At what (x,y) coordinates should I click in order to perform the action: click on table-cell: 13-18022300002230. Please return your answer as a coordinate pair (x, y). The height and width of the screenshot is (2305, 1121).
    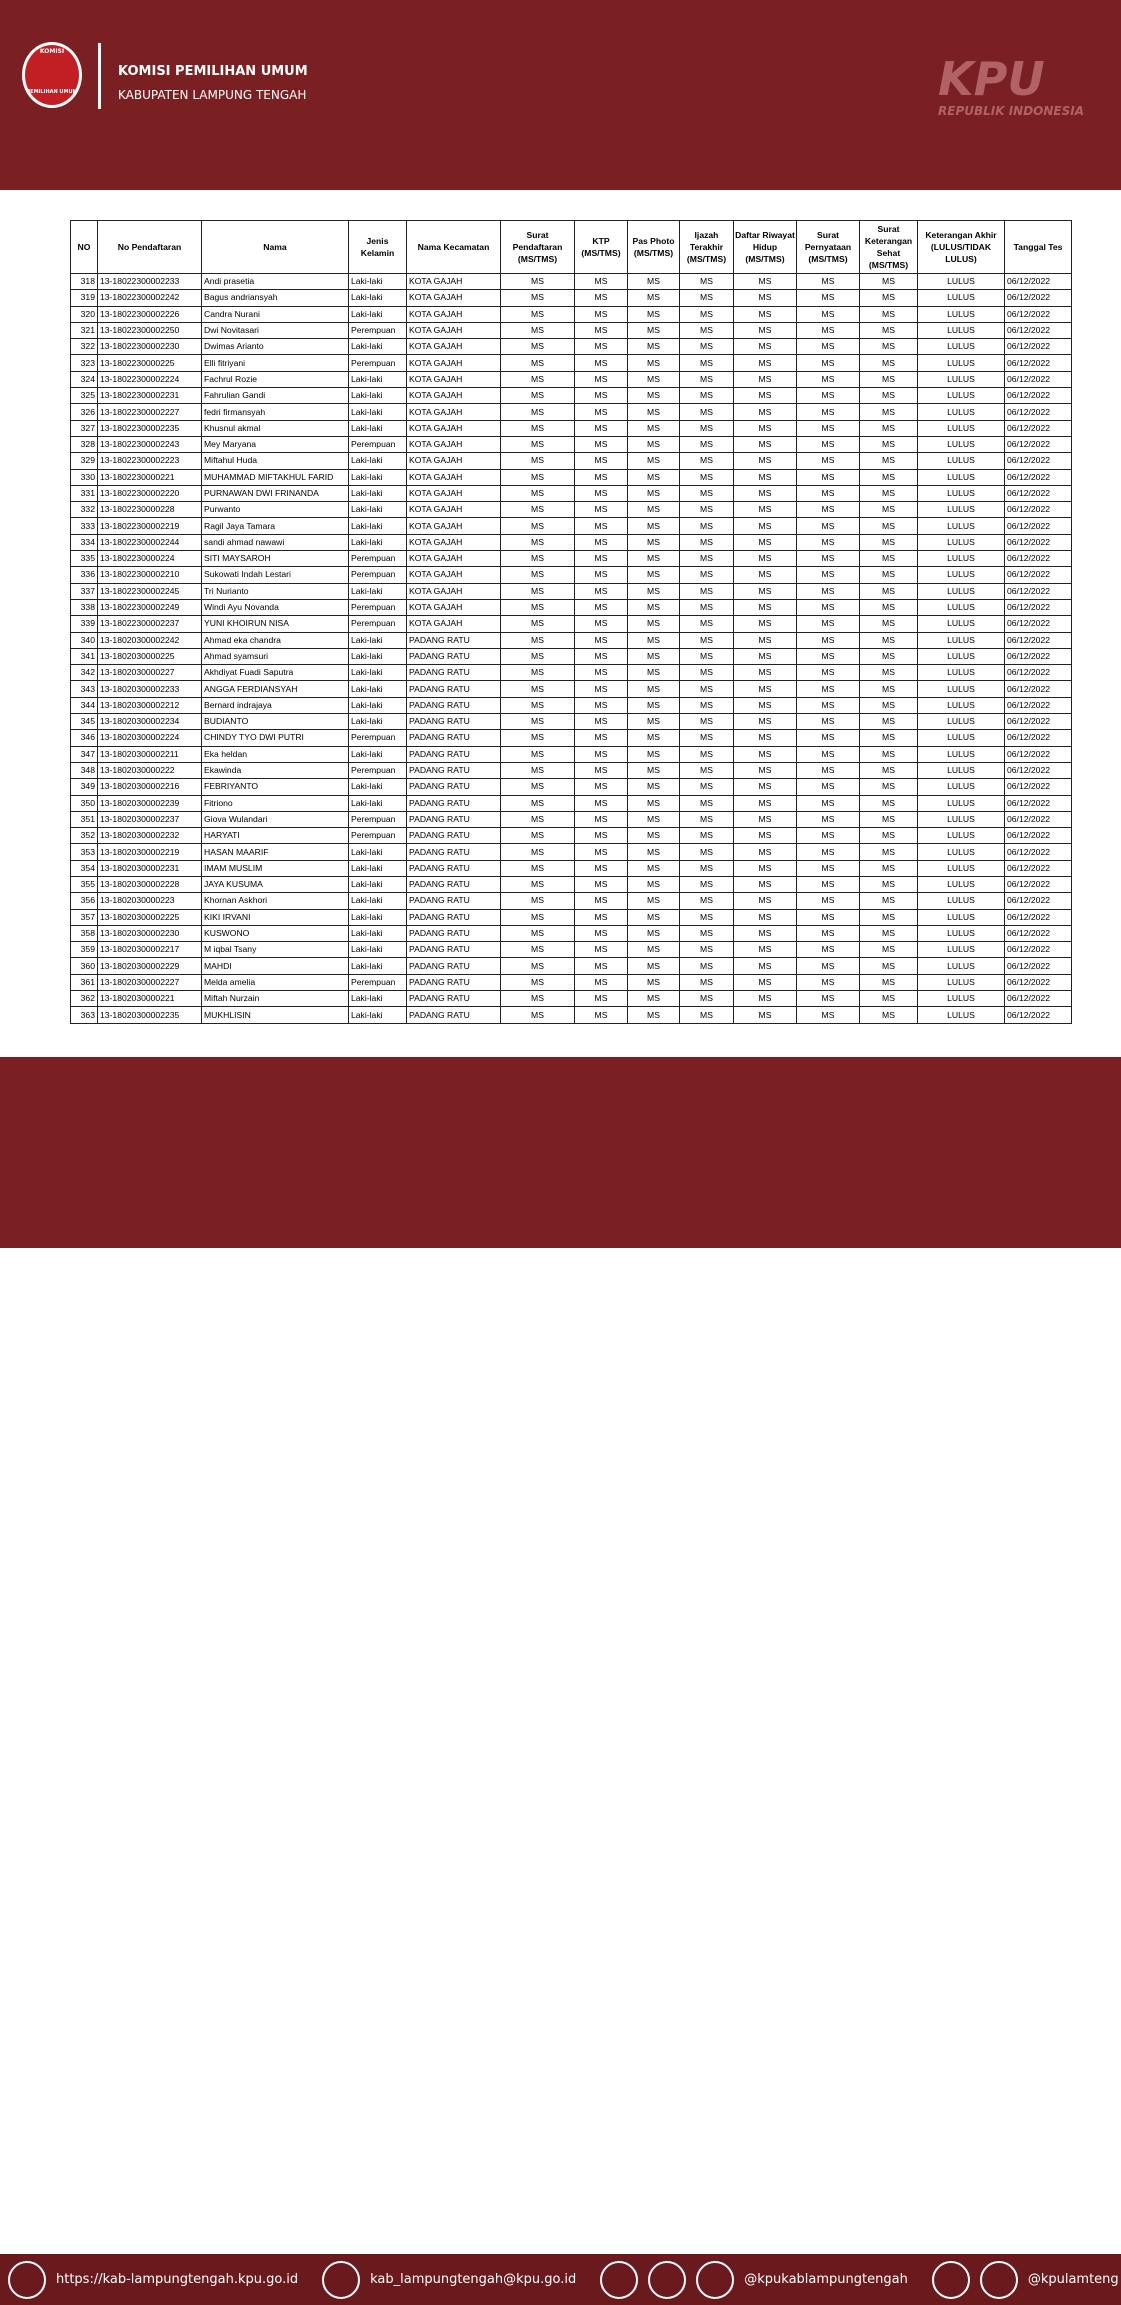
    Looking at the image, I should click on (149, 347).